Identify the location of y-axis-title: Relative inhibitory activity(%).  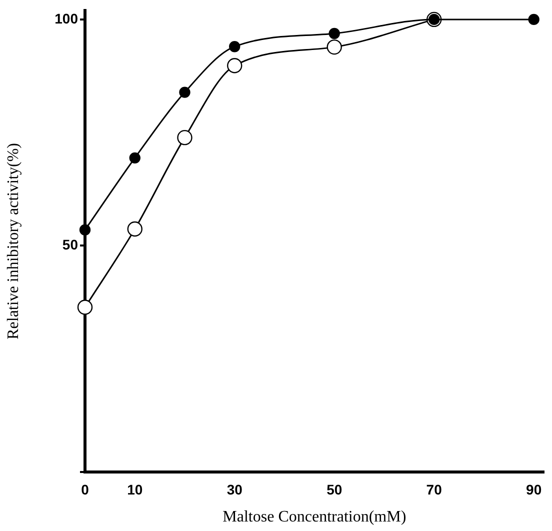
(13, 241).